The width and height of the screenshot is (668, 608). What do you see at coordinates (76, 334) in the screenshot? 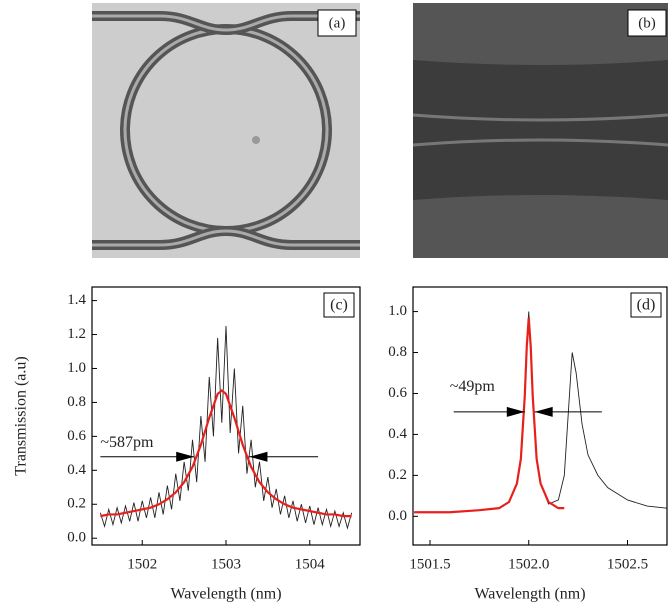
I see `y-tick-label: 1.2` at bounding box center [76, 334].